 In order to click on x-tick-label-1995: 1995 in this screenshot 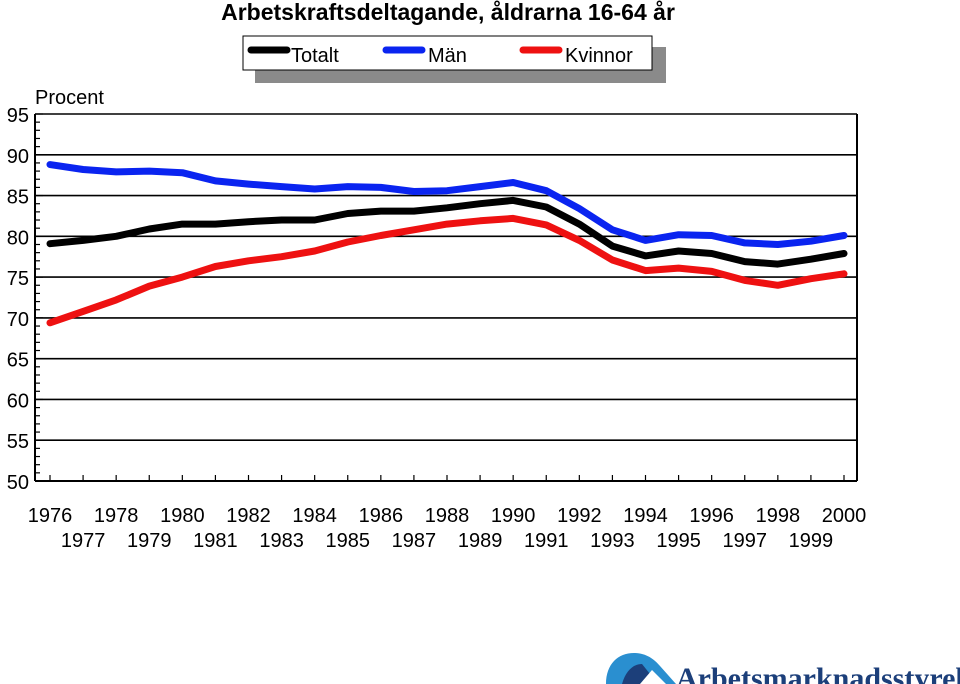, I will do `click(678, 541)`.